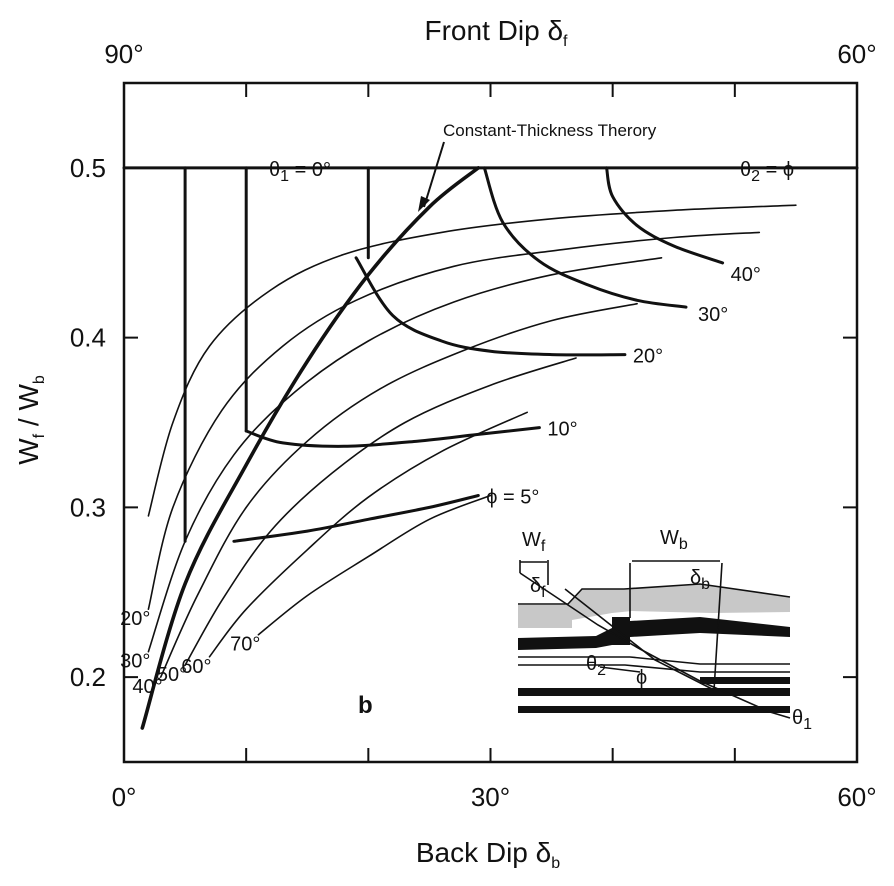 The image size is (894, 886). Describe the element at coordinates (490, 797) in the screenshot. I see `x-tick-label: 30°` at that location.